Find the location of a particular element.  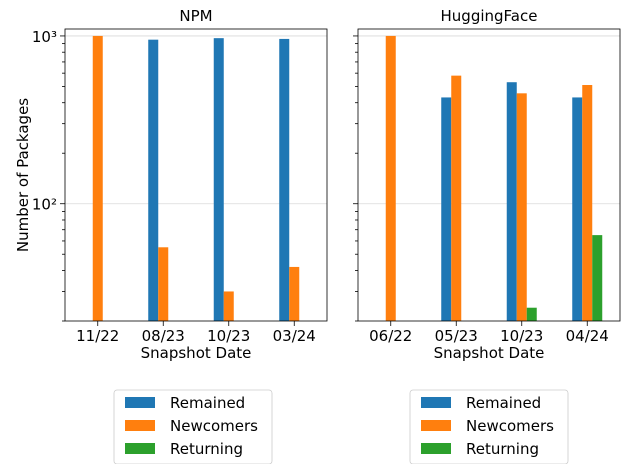

y-tick-label: 10³ is located at coordinates (44, 37).